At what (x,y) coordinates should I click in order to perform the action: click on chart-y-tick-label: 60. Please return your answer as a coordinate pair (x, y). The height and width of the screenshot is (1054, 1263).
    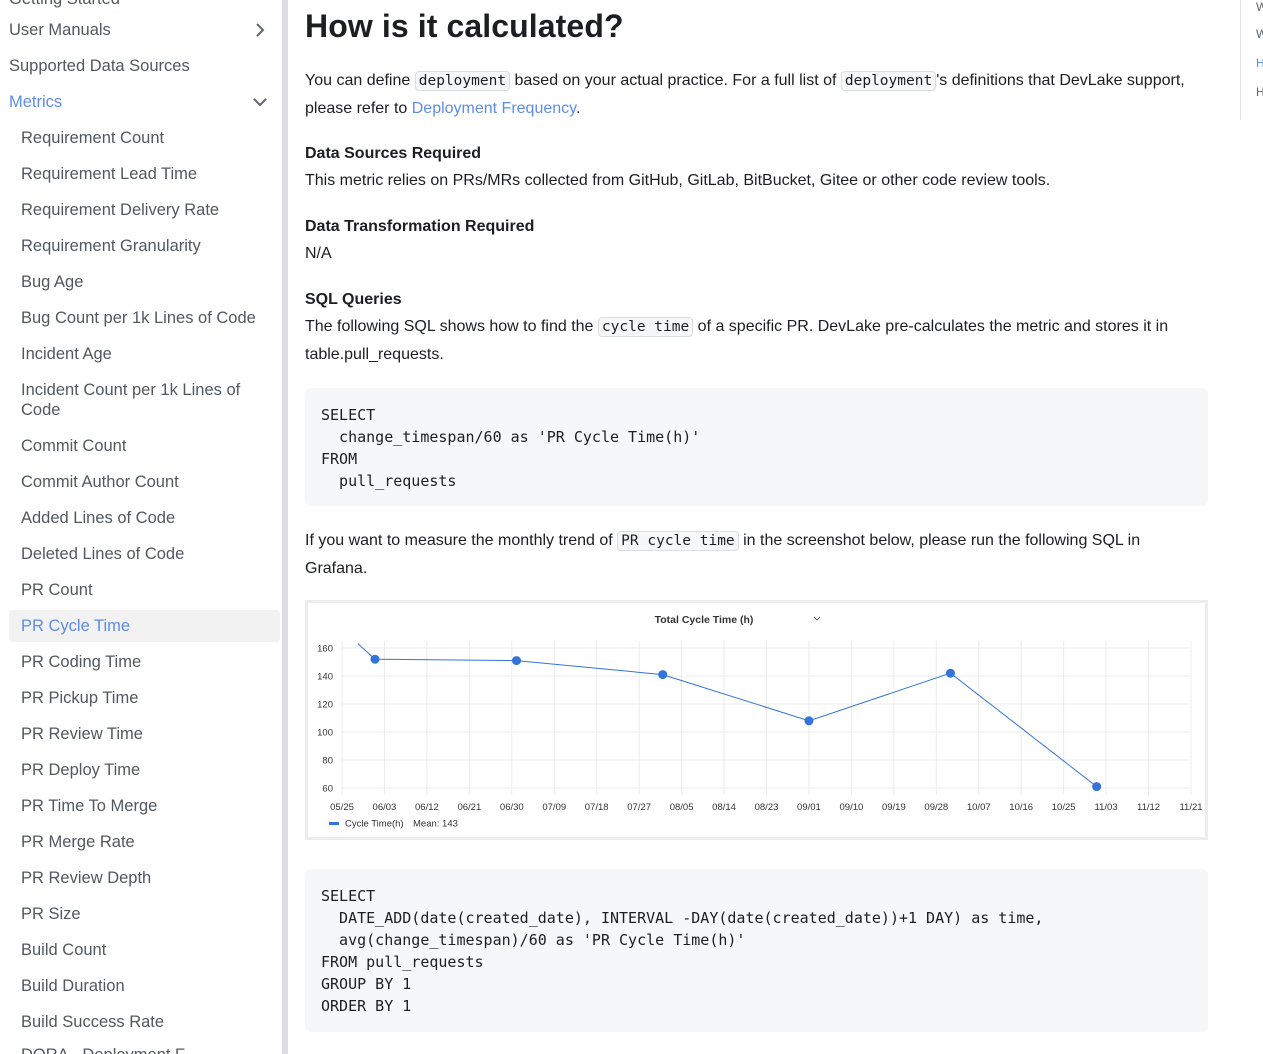
    Looking at the image, I should click on (327, 789).